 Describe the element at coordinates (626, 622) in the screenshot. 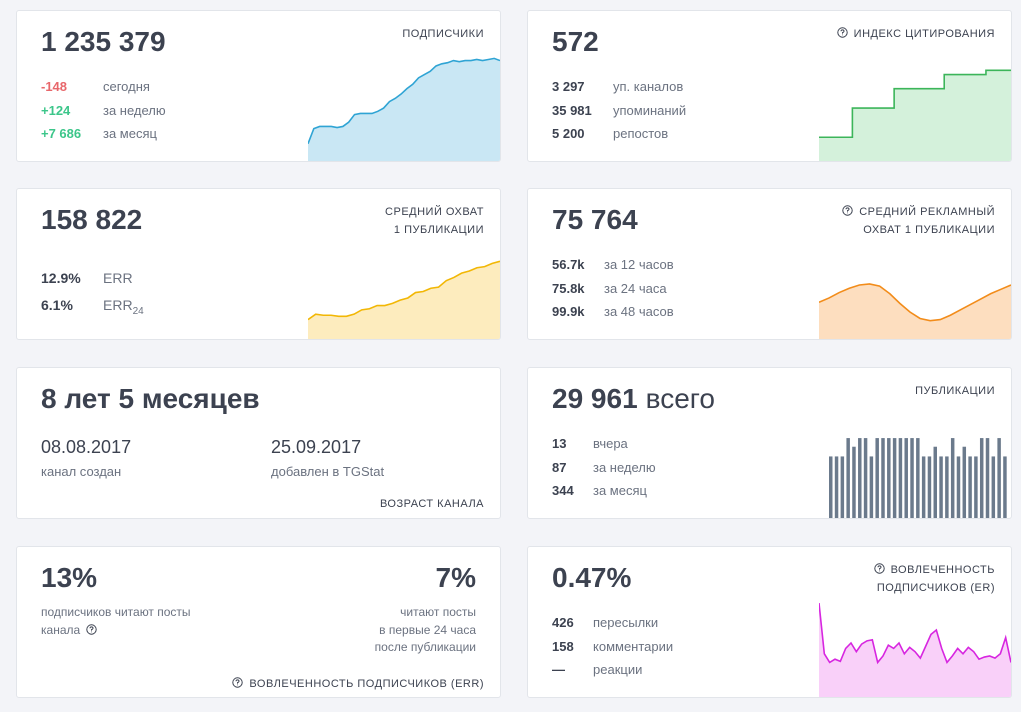

I see `stat-label: пересылки` at that location.